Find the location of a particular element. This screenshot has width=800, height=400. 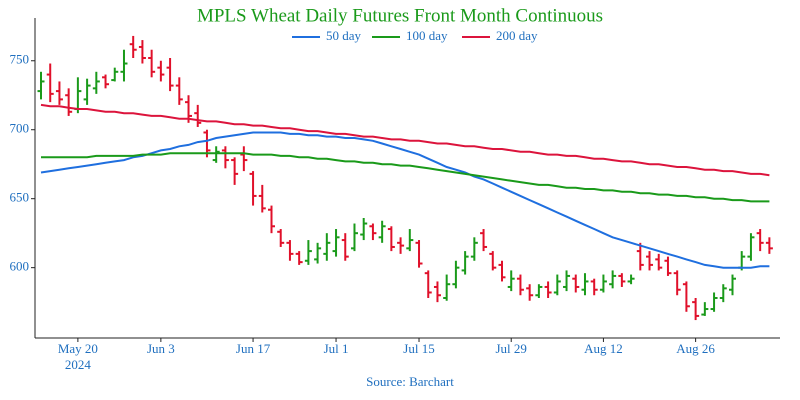

x-tick-label: Aug 12 is located at coordinates (603, 348).